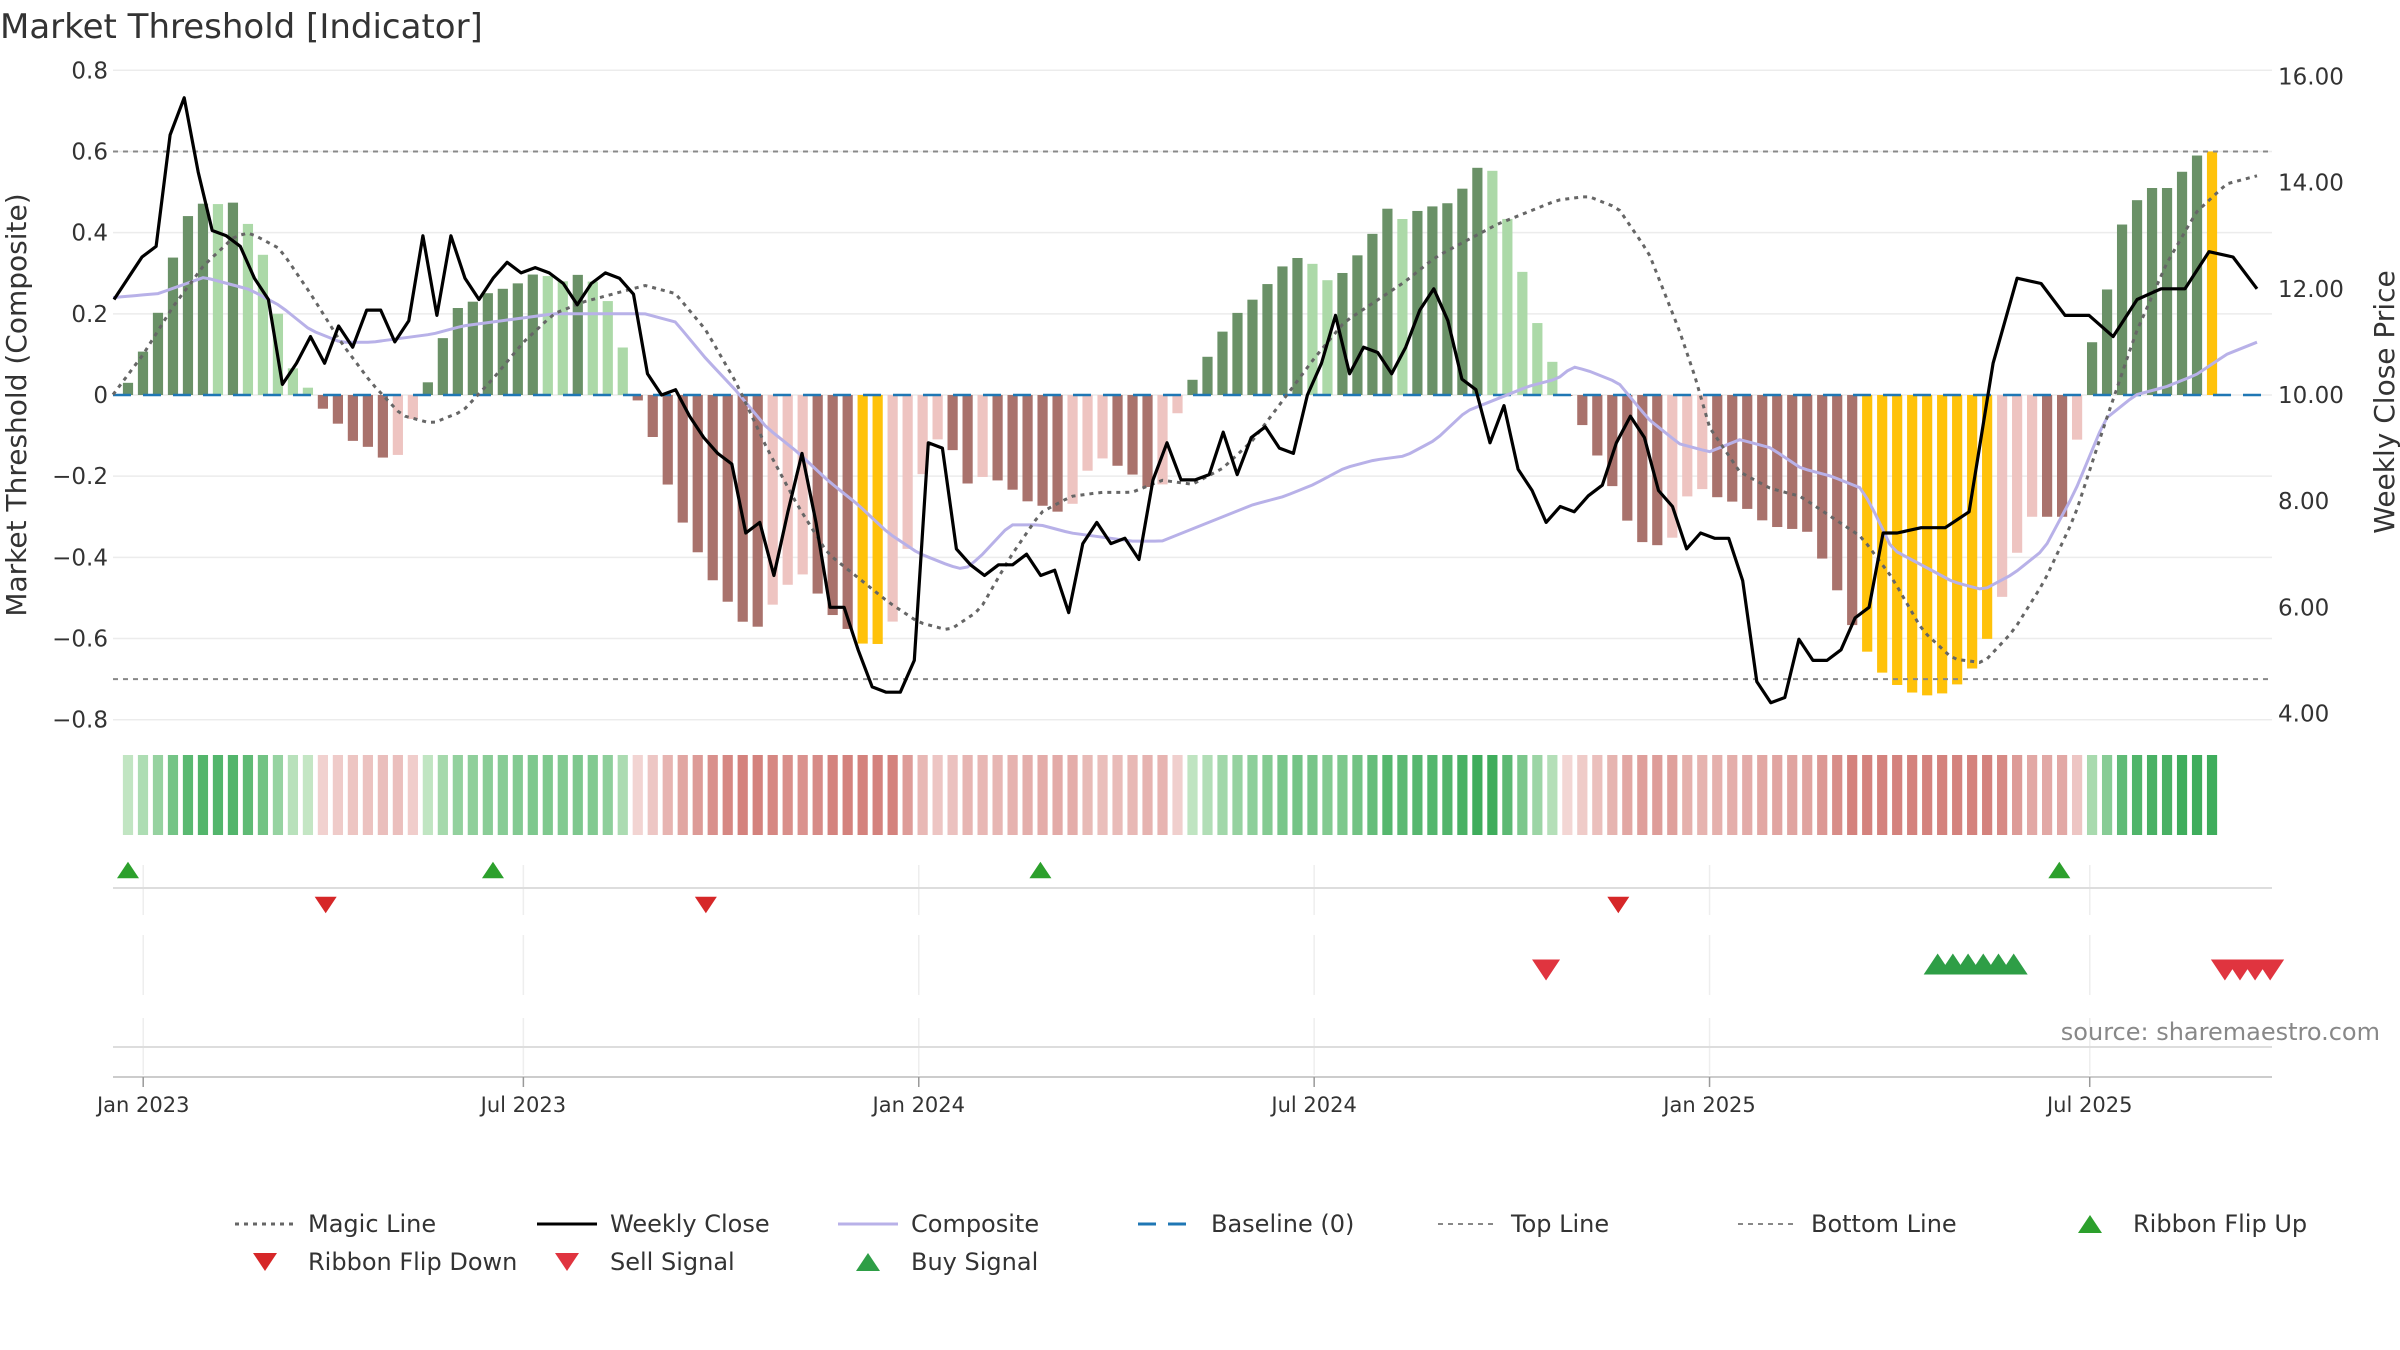 The image size is (2400, 1350). What do you see at coordinates (1618, 905) in the screenshot?
I see `ribbon-flip-down-marker` at bounding box center [1618, 905].